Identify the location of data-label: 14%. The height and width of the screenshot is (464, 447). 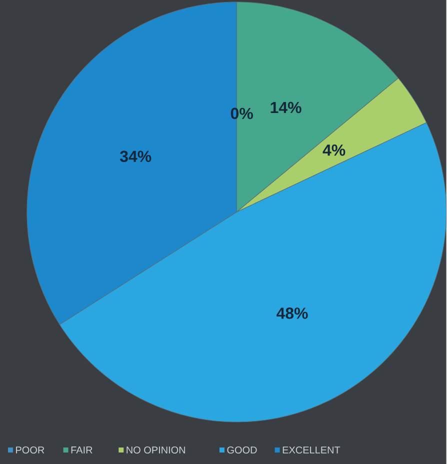
(286, 108).